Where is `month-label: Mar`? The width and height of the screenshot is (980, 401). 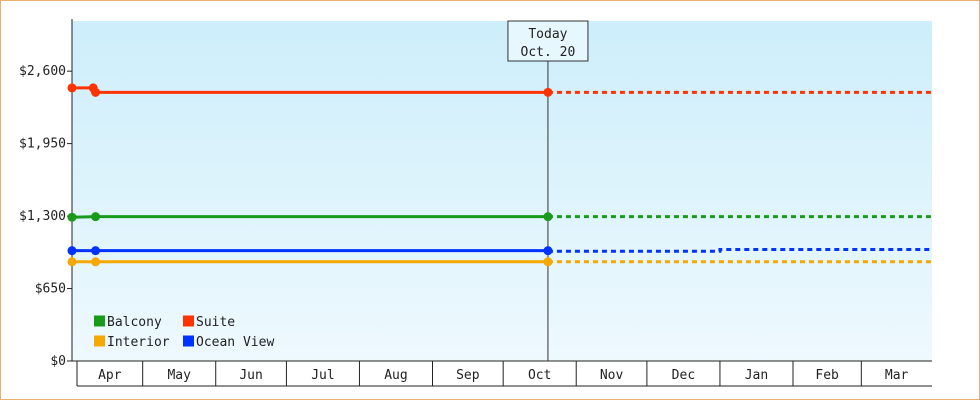
month-label: Mar is located at coordinates (897, 375).